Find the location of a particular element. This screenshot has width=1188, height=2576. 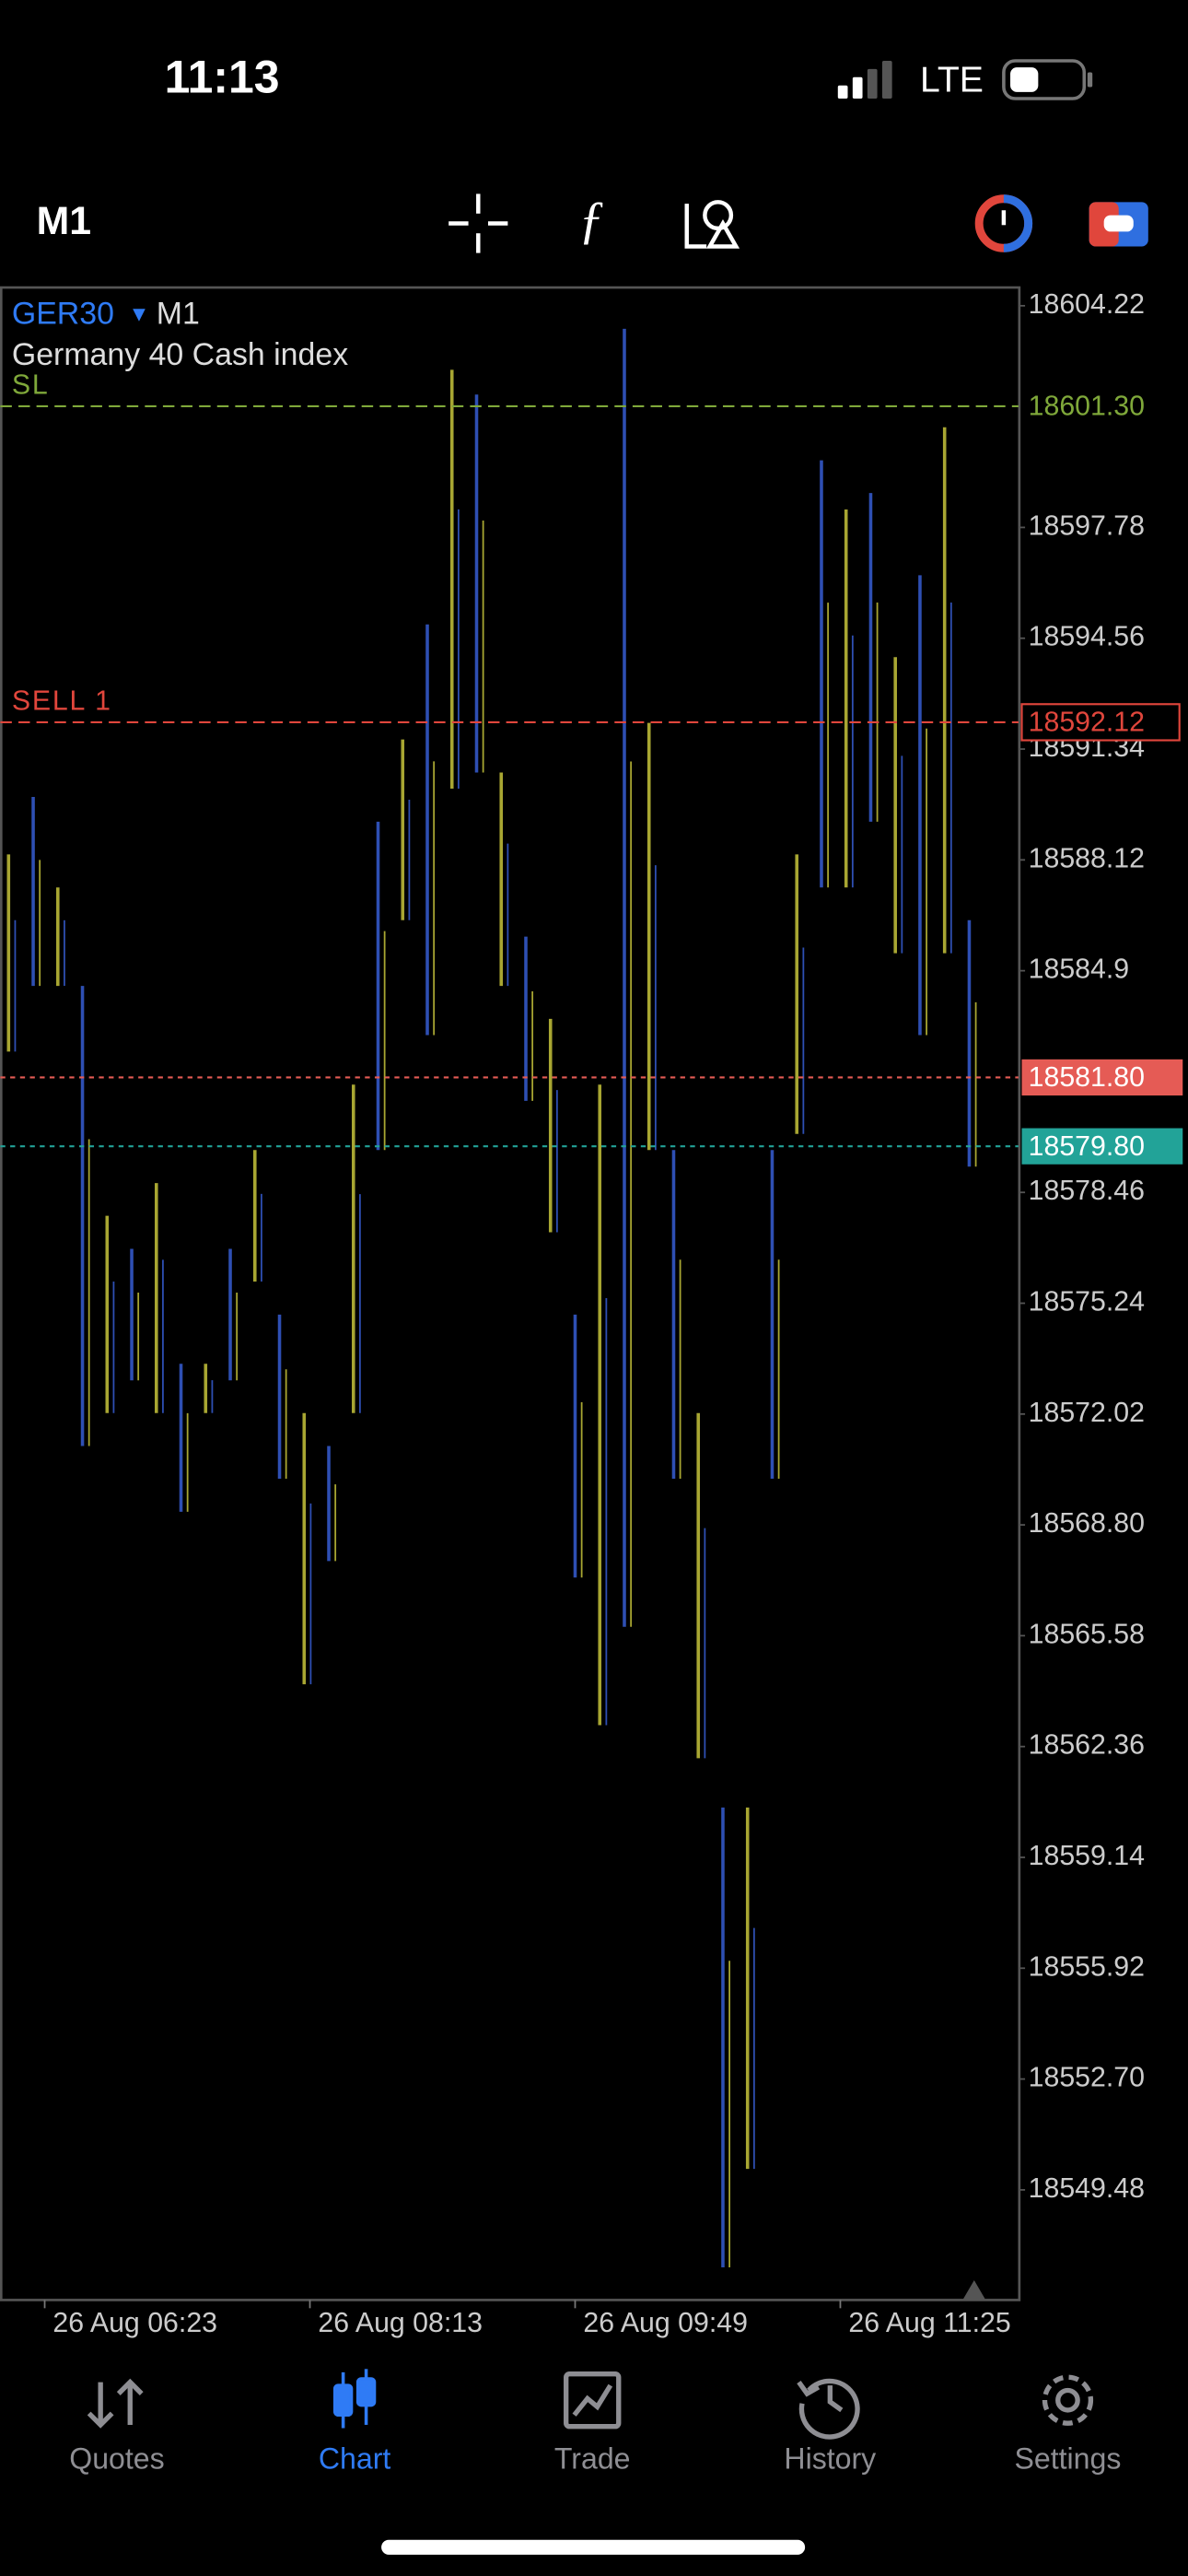

y-tick-label: 18552.70 is located at coordinates (1087, 2078).